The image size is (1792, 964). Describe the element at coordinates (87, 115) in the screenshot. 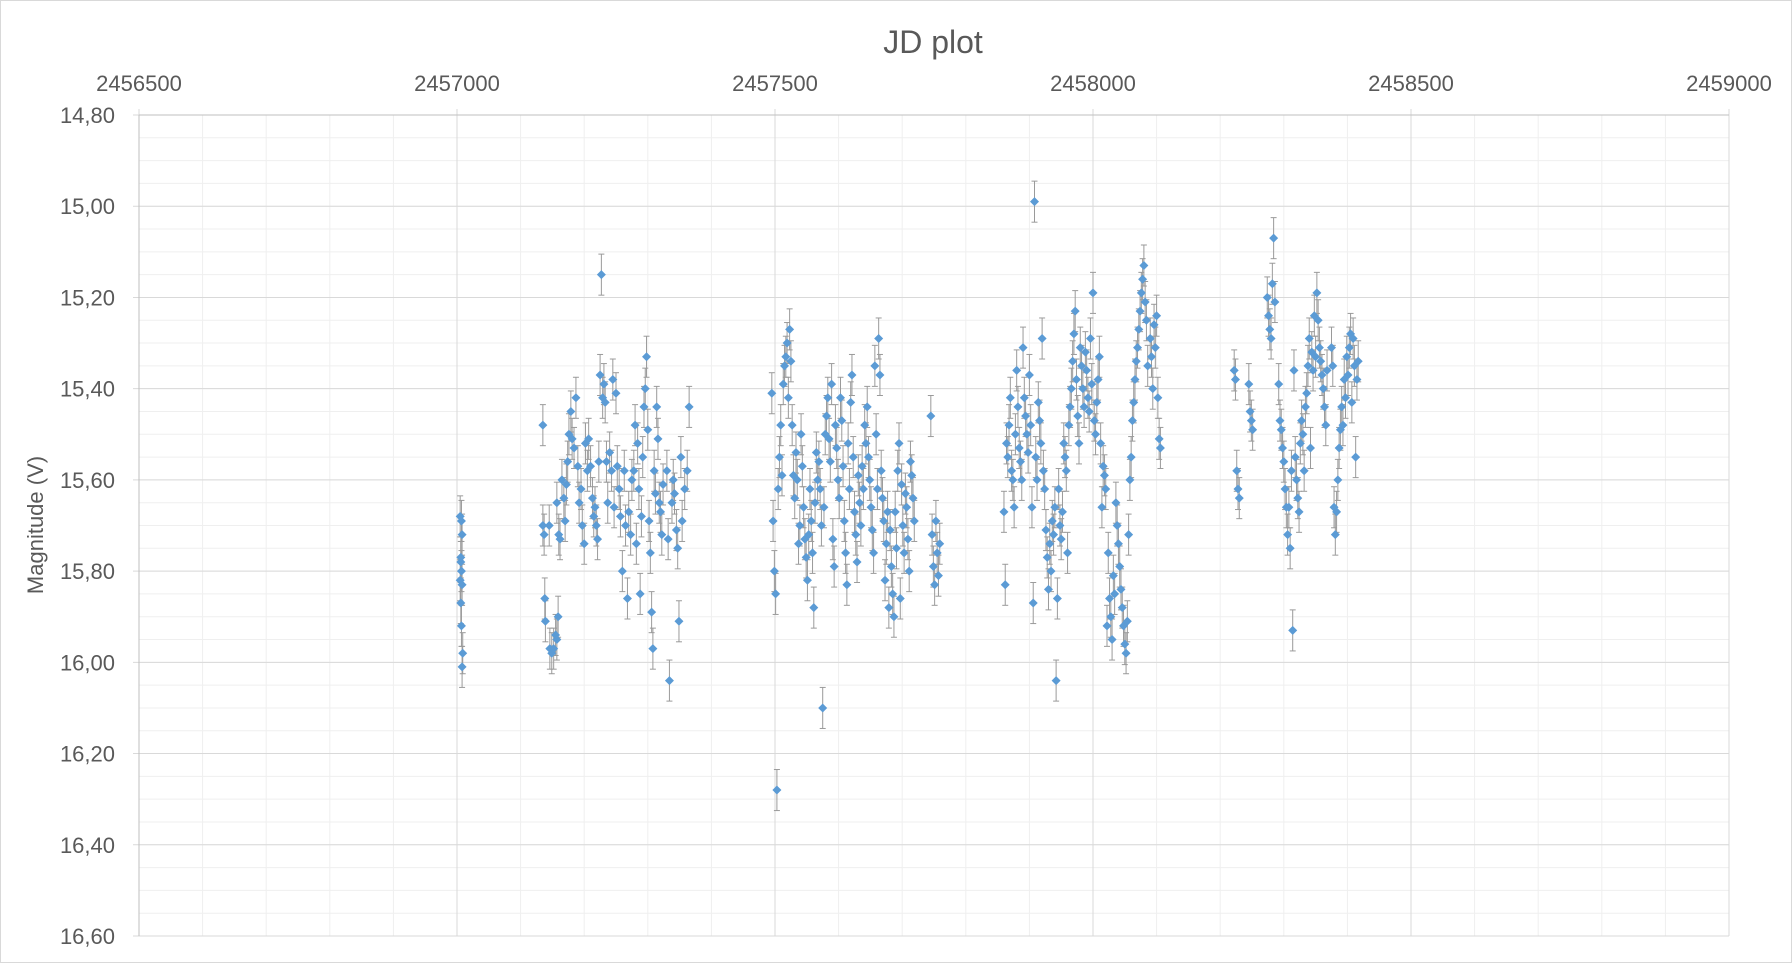

I see `y-tick-label: 14,80` at that location.